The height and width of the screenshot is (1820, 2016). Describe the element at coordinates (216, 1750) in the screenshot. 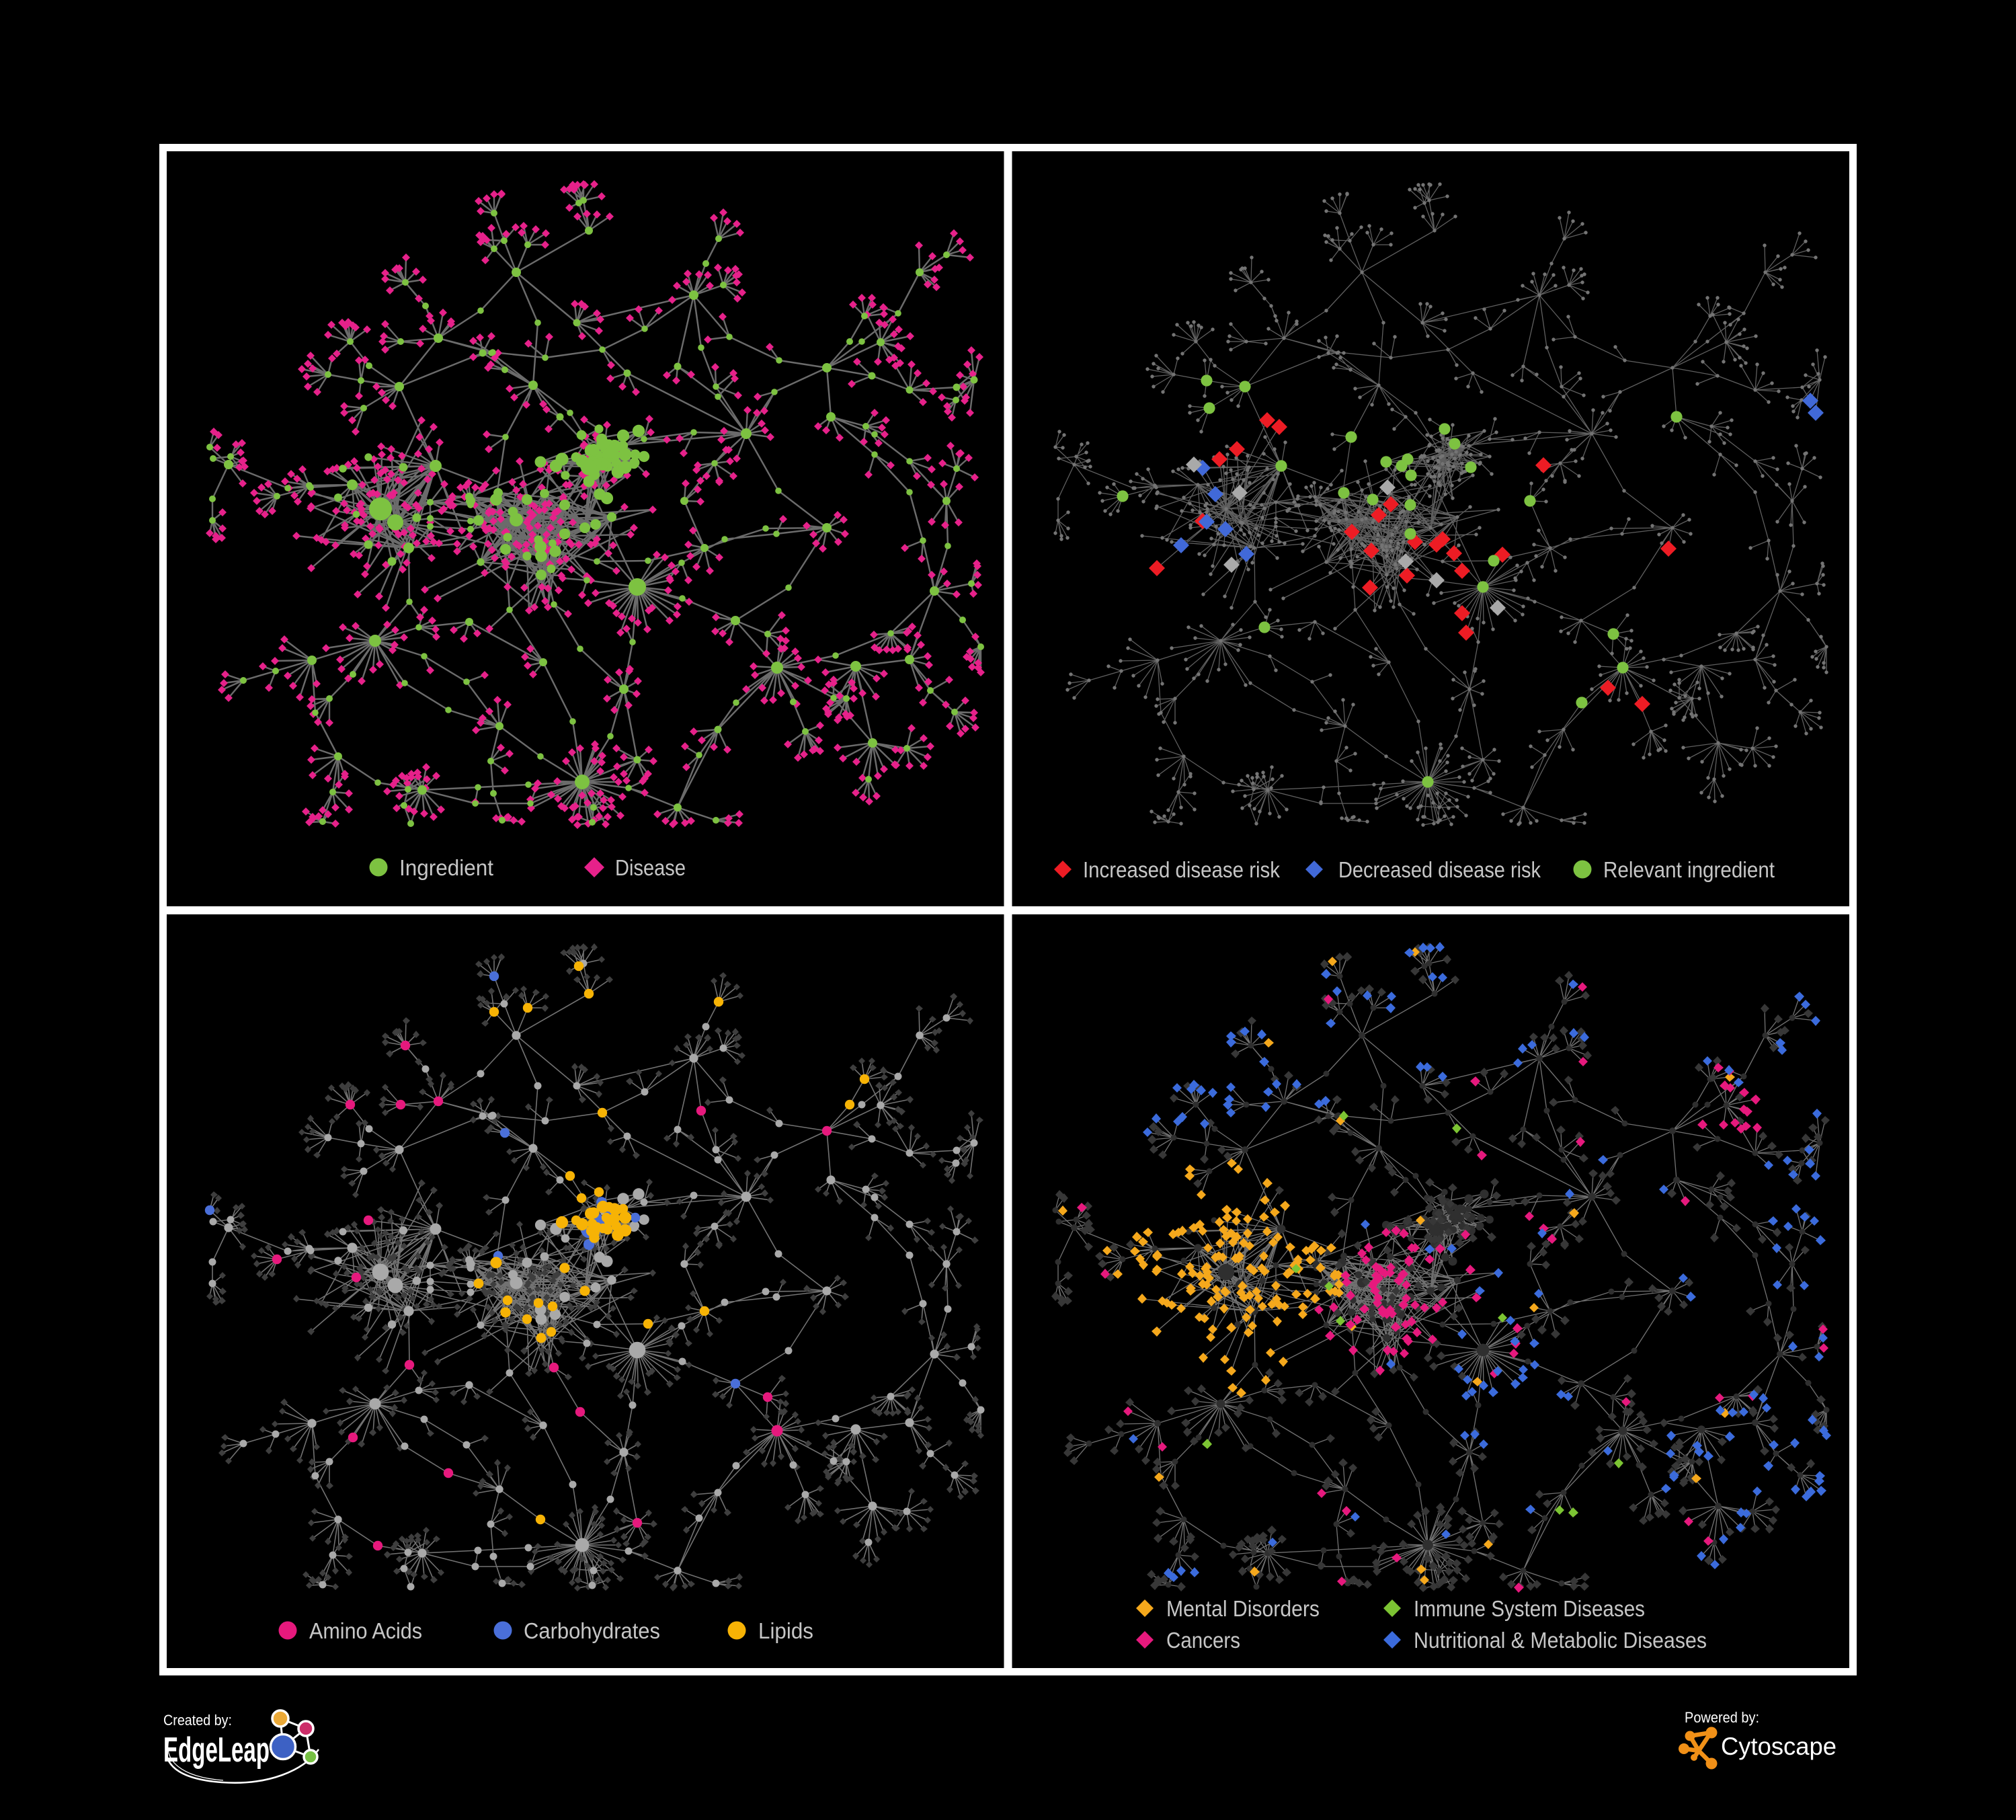

I see `svg-text: EdgeLeap` at that location.